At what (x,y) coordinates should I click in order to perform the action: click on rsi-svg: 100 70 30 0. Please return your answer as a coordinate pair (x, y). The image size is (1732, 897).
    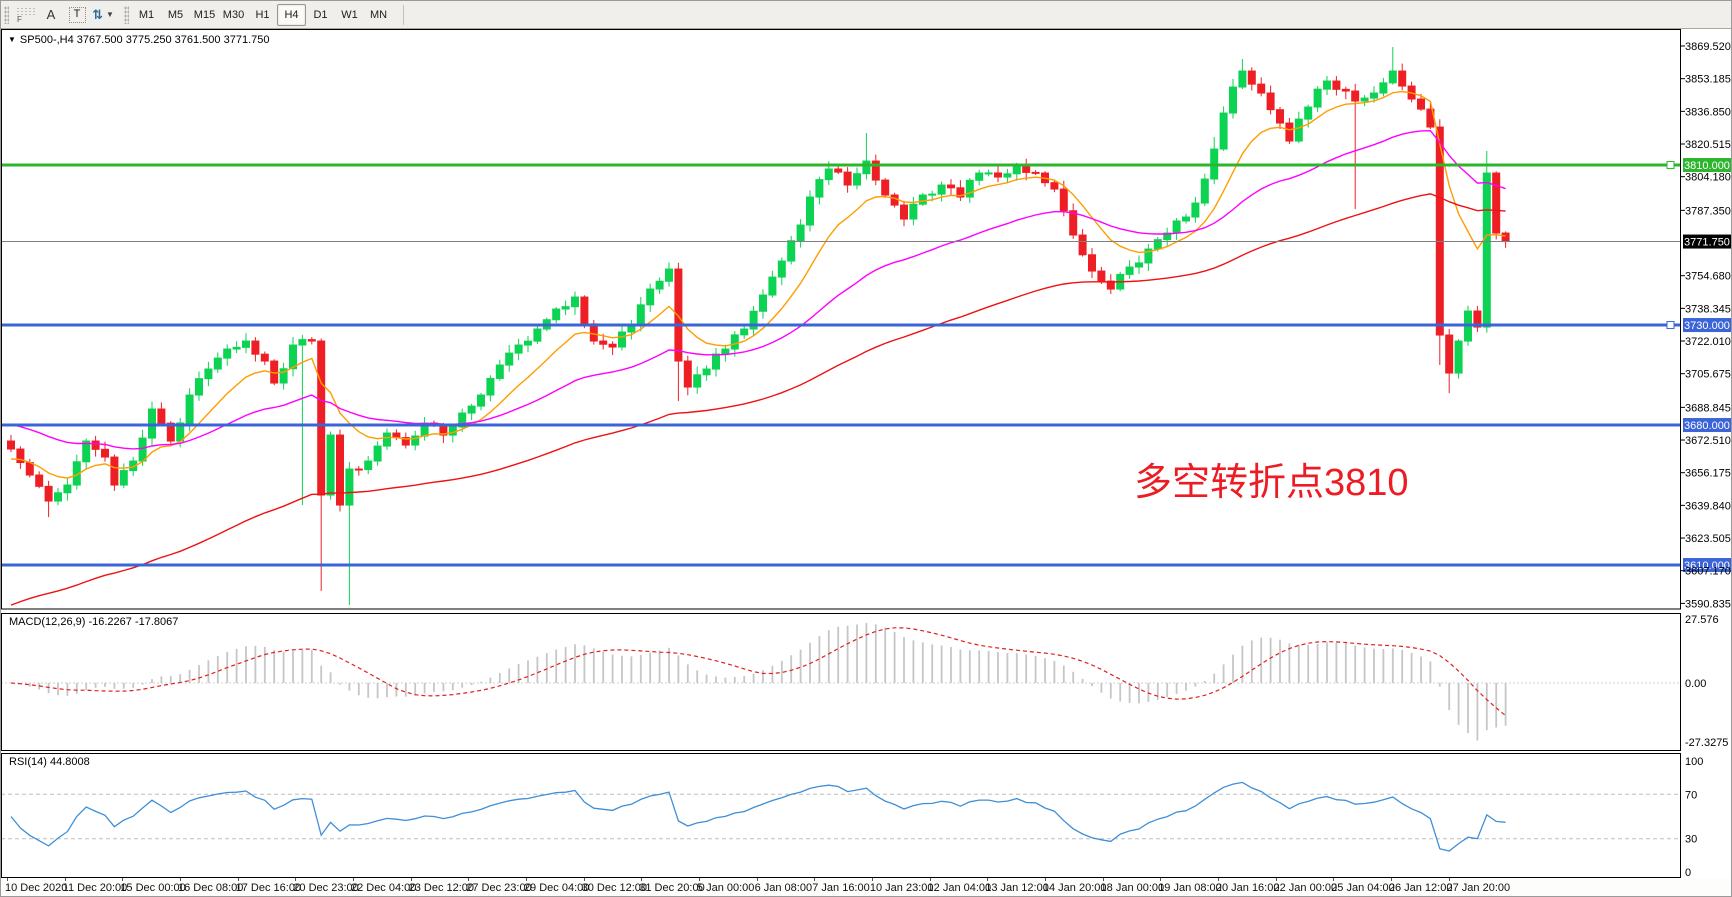
    Looking at the image, I should click on (852, 816).